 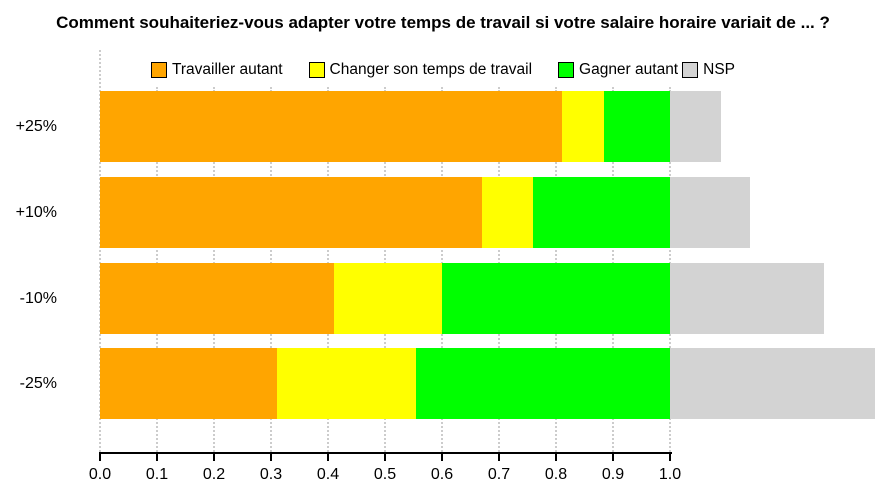 What do you see at coordinates (613, 474) in the screenshot?
I see `x-axis-tick-label: 0.9` at bounding box center [613, 474].